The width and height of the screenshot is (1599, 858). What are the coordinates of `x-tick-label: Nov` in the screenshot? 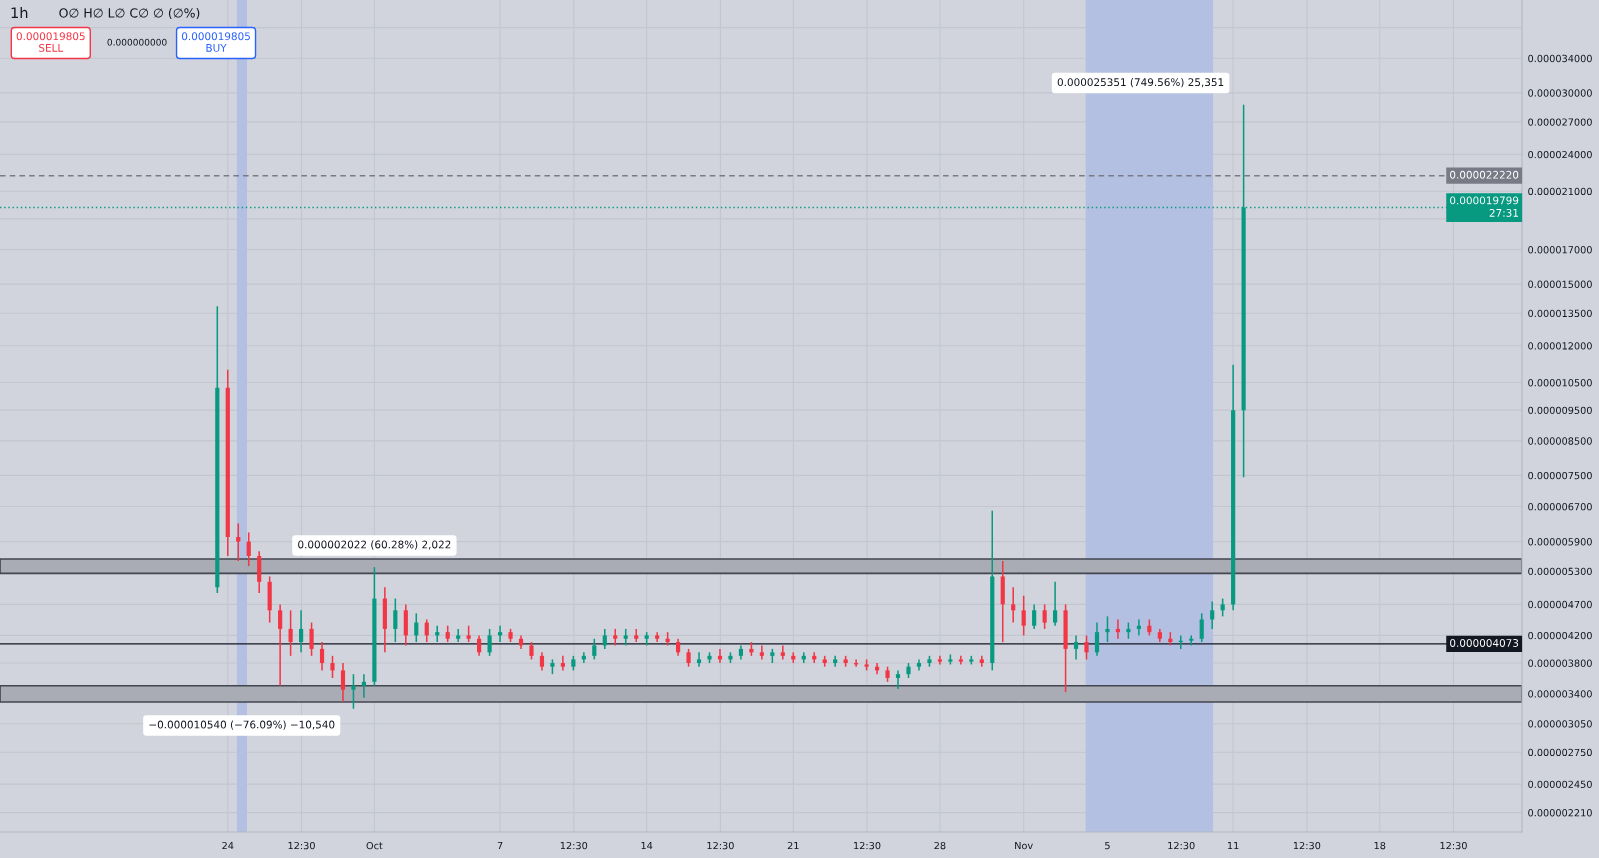 It's located at (1024, 846).